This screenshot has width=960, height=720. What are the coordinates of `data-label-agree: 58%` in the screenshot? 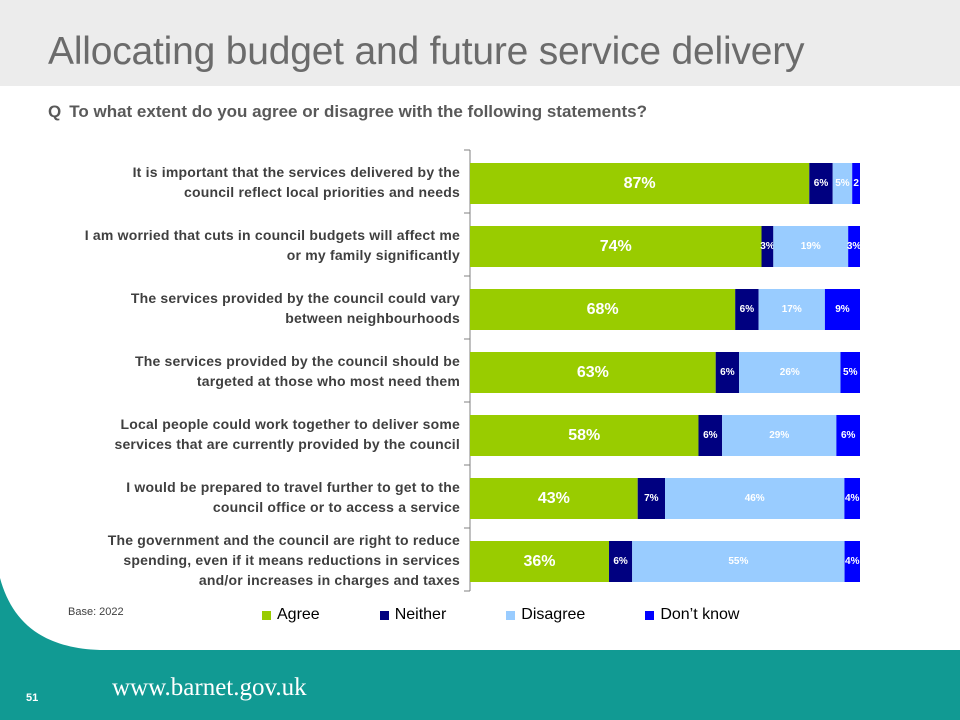 It's located at (584, 435).